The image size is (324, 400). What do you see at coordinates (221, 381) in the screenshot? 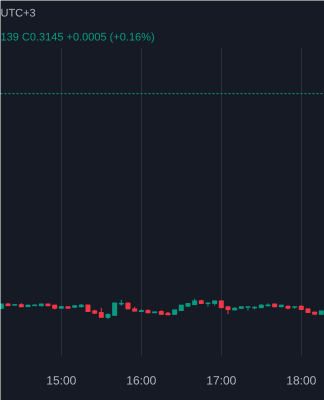
I see `x-tick-label: 17:00` at bounding box center [221, 381].